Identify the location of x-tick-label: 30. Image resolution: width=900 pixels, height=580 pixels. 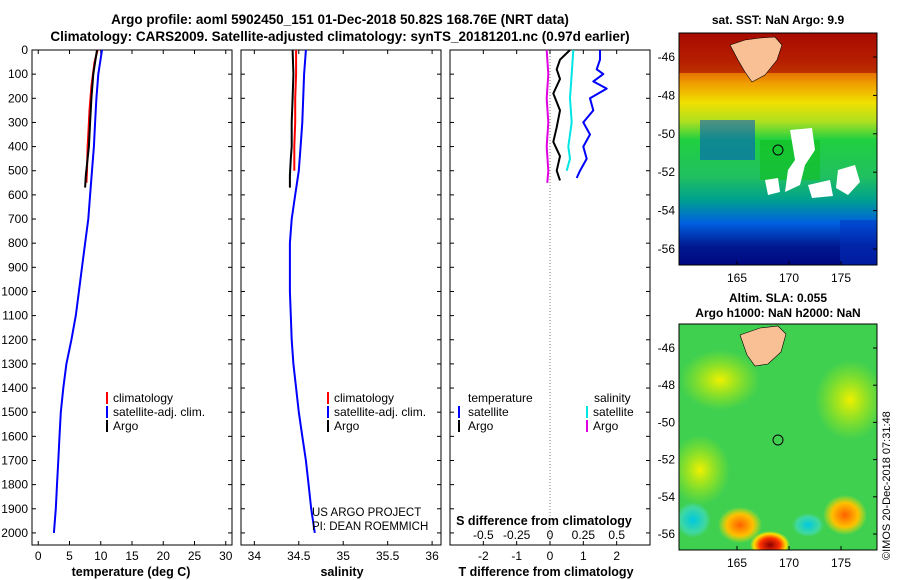
(226, 556).